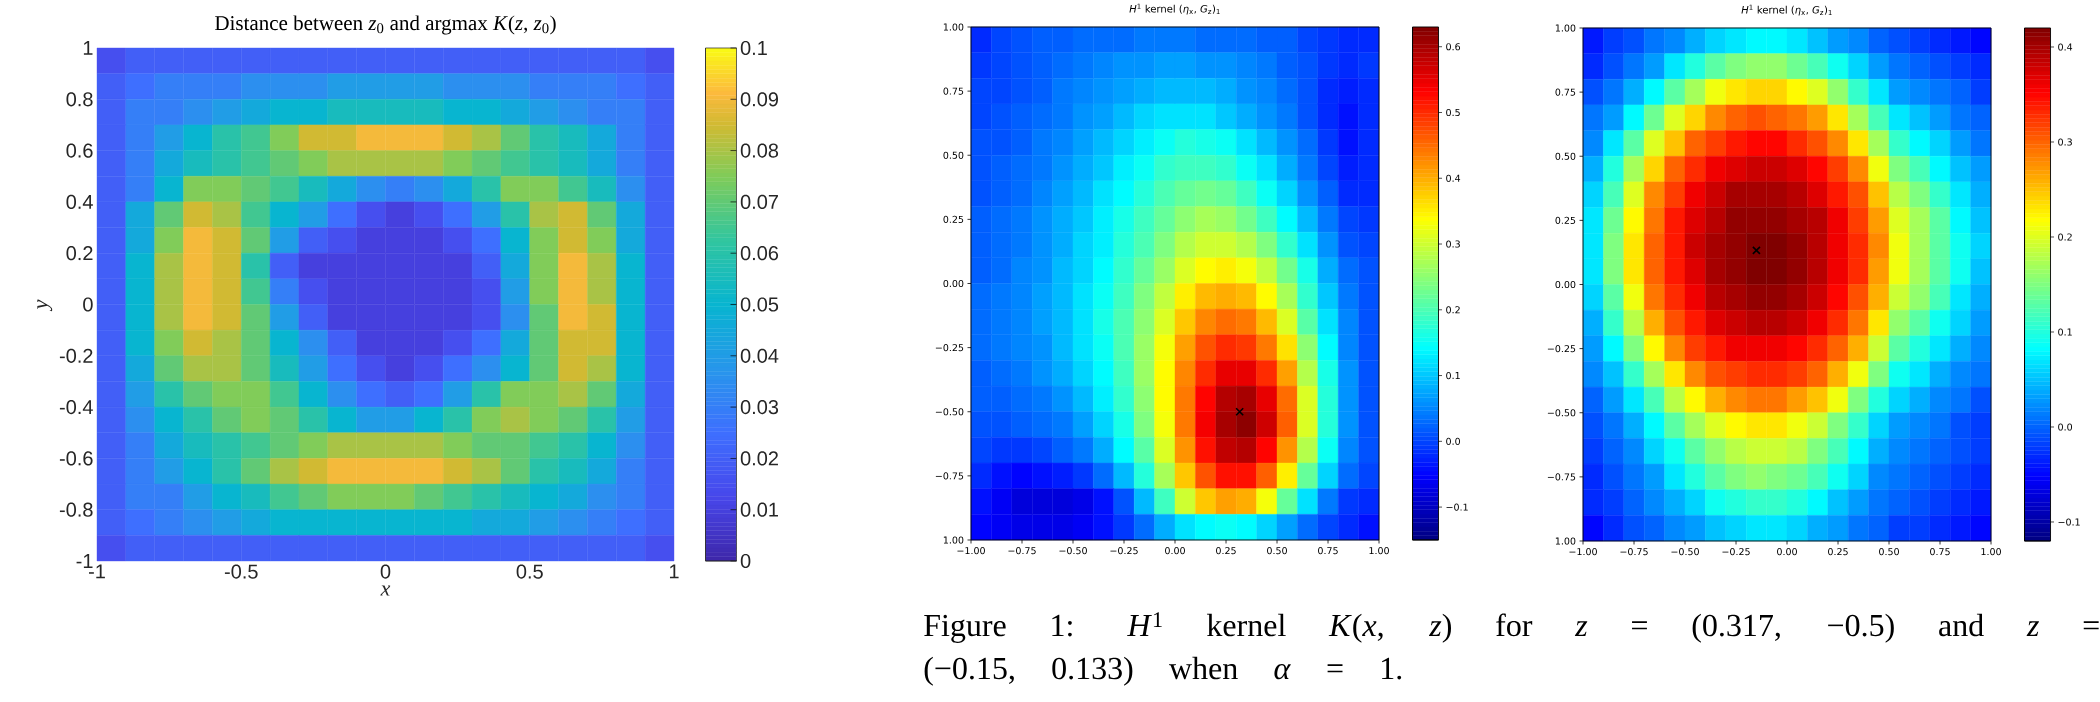 This screenshot has width=2100, height=702. Describe the element at coordinates (1511, 649) in the screenshot. I see `text: Figure 1: H$^{1}$ kernel K(x, z) for z = (0.317, −0.5) and z = (−0.15, 0.133) when α = 1.` at that location.